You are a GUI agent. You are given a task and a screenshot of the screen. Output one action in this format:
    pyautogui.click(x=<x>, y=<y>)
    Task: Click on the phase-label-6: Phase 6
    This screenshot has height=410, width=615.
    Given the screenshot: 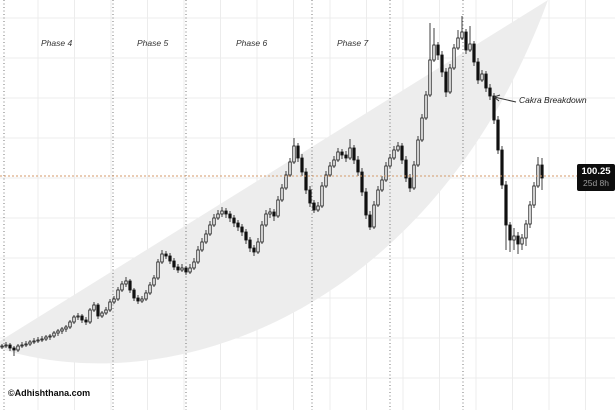 What is the action you would take?
    pyautogui.click(x=252, y=43)
    